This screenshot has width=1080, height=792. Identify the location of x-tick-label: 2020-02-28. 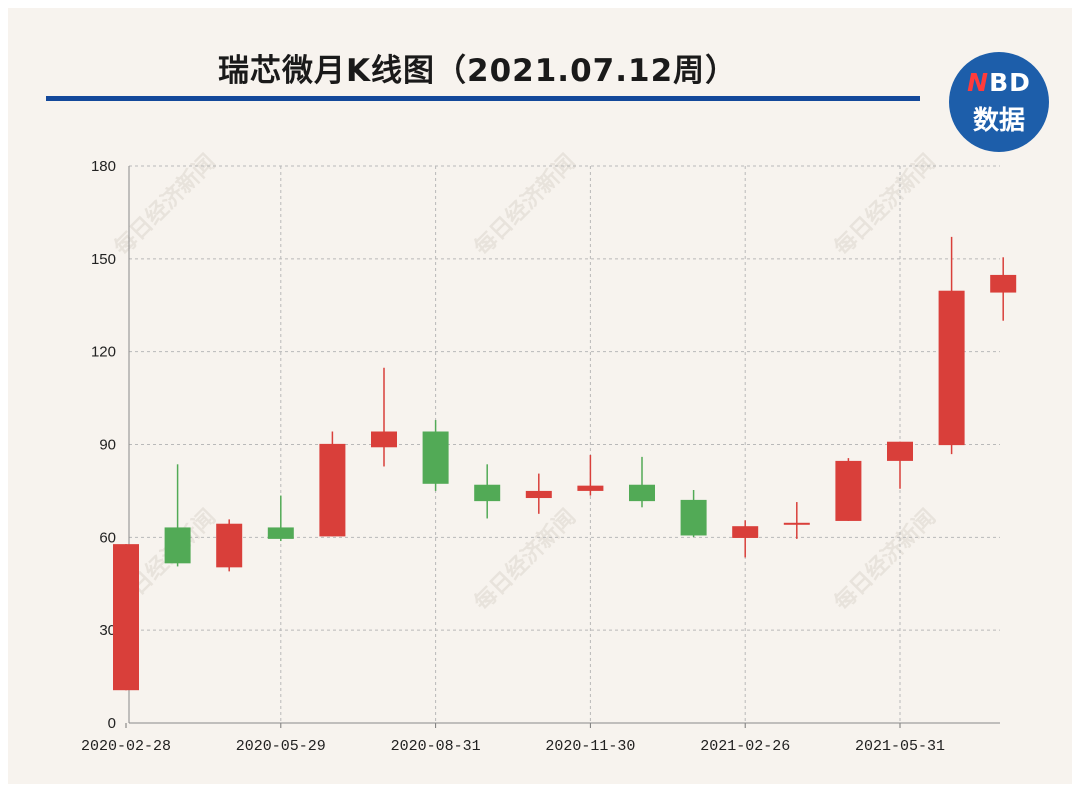
(126, 746).